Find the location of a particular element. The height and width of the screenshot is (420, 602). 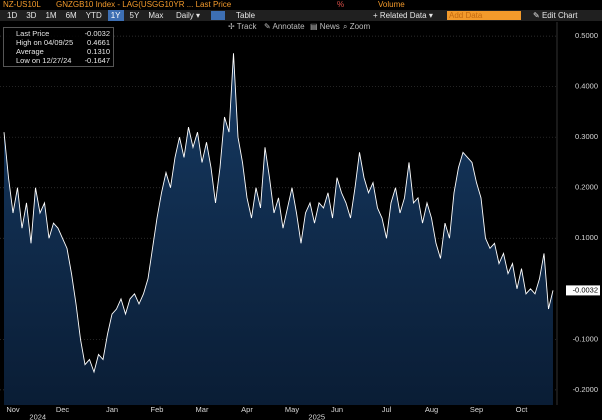

stat-value: 0.4661 is located at coordinates (98, 42).